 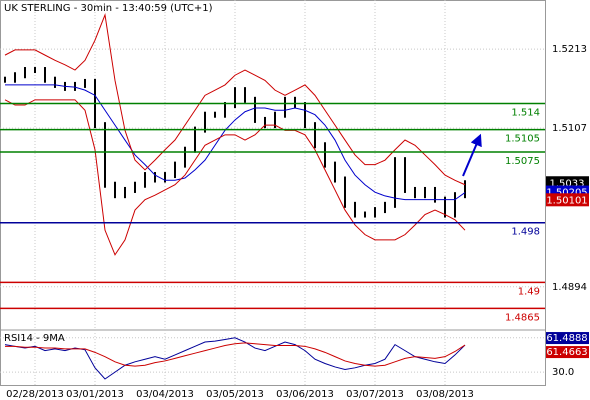 What do you see at coordinates (569, 128) in the screenshot?
I see `y-tick-label: 1.5107` at bounding box center [569, 128].